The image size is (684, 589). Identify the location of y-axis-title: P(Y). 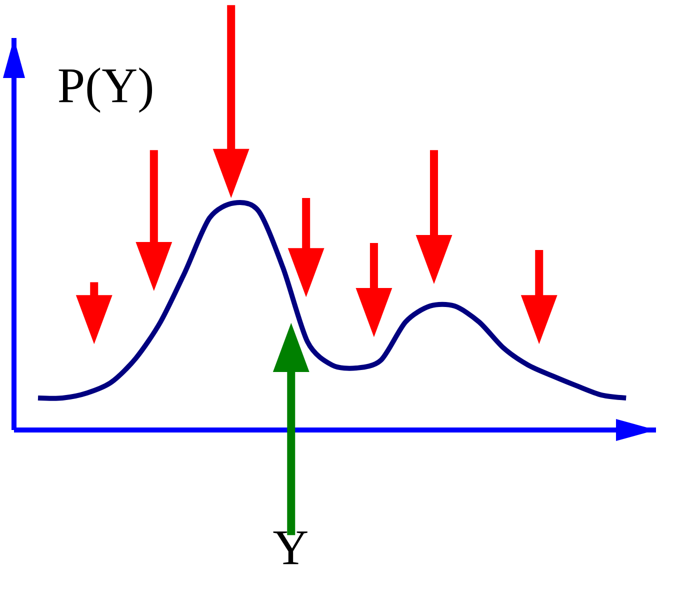
(105, 90).